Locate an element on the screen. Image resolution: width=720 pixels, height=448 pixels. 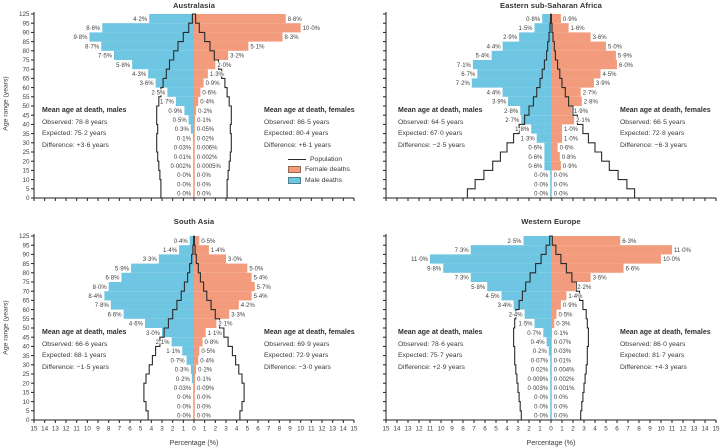
female-bar-label: 0·0% is located at coordinates (561, 185).